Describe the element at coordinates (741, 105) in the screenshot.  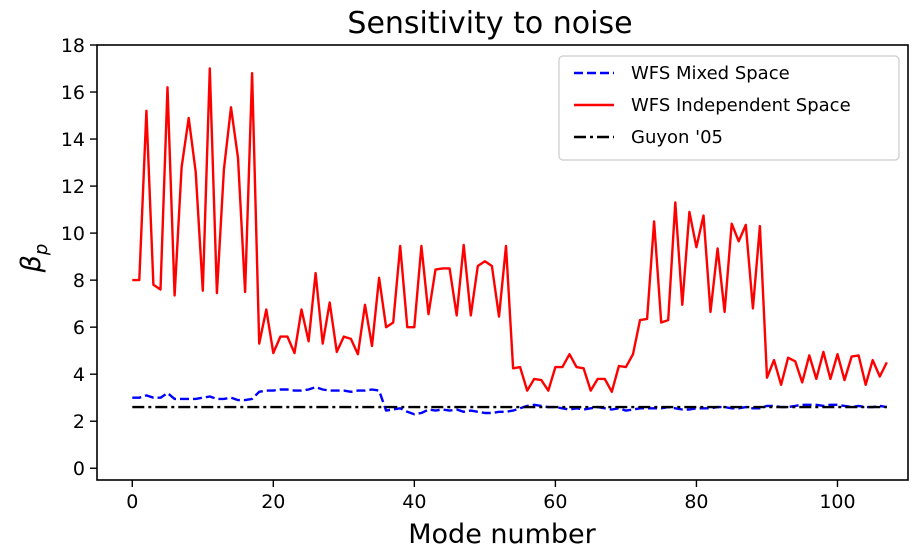
I see `legend-label-2: WFS Independent Space` at that location.